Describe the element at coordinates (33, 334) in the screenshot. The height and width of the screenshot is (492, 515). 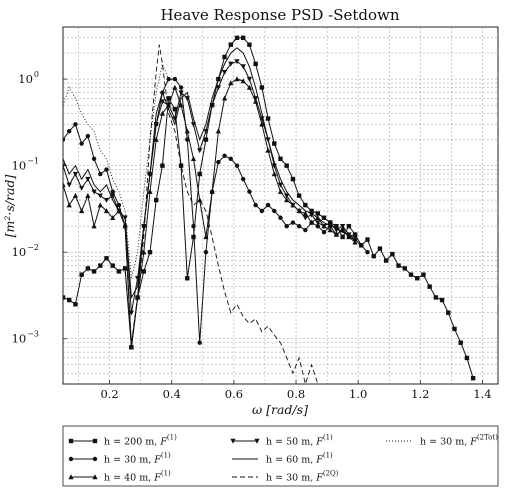
I see `y-tick-exponent: −3` at that location.